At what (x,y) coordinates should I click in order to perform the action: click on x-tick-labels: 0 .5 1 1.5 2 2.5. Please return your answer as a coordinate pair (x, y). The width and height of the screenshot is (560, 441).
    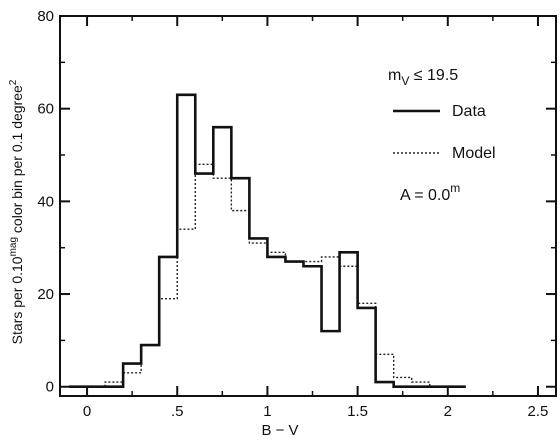
    Looking at the image, I should click on (316, 411).